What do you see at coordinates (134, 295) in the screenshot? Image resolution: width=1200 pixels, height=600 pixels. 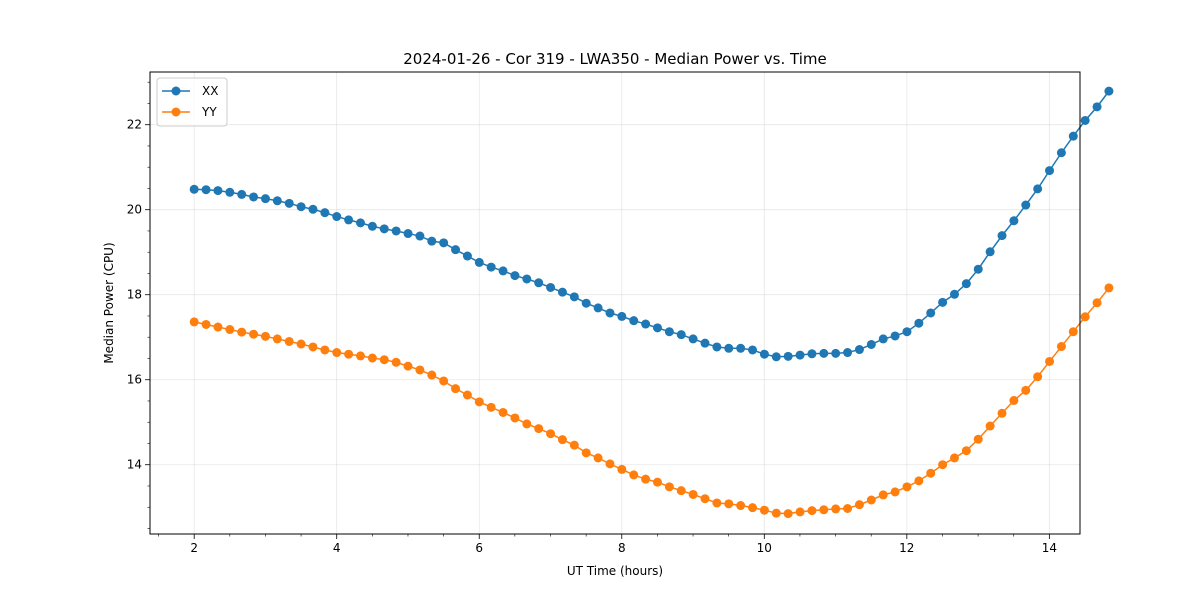 I see `y-tick-label: 18` at bounding box center [134, 295].